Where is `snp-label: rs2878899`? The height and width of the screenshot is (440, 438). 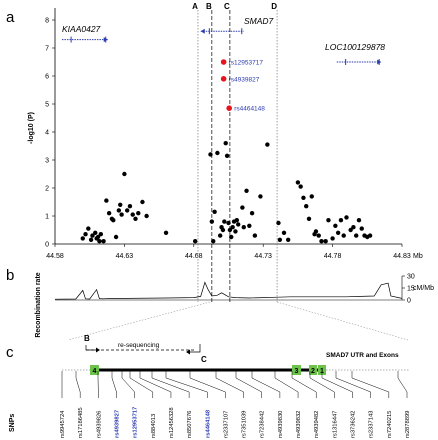 snp-label: rs2878899 is located at coordinates (408, 424).